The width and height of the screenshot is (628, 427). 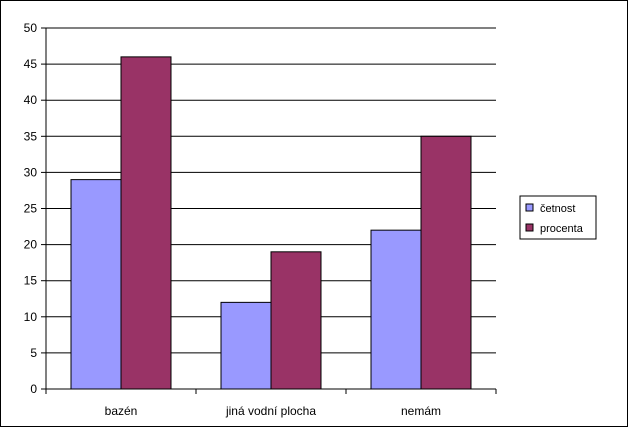 What do you see at coordinates (31, 64) in the screenshot?
I see `y-tick-label: 45` at bounding box center [31, 64].